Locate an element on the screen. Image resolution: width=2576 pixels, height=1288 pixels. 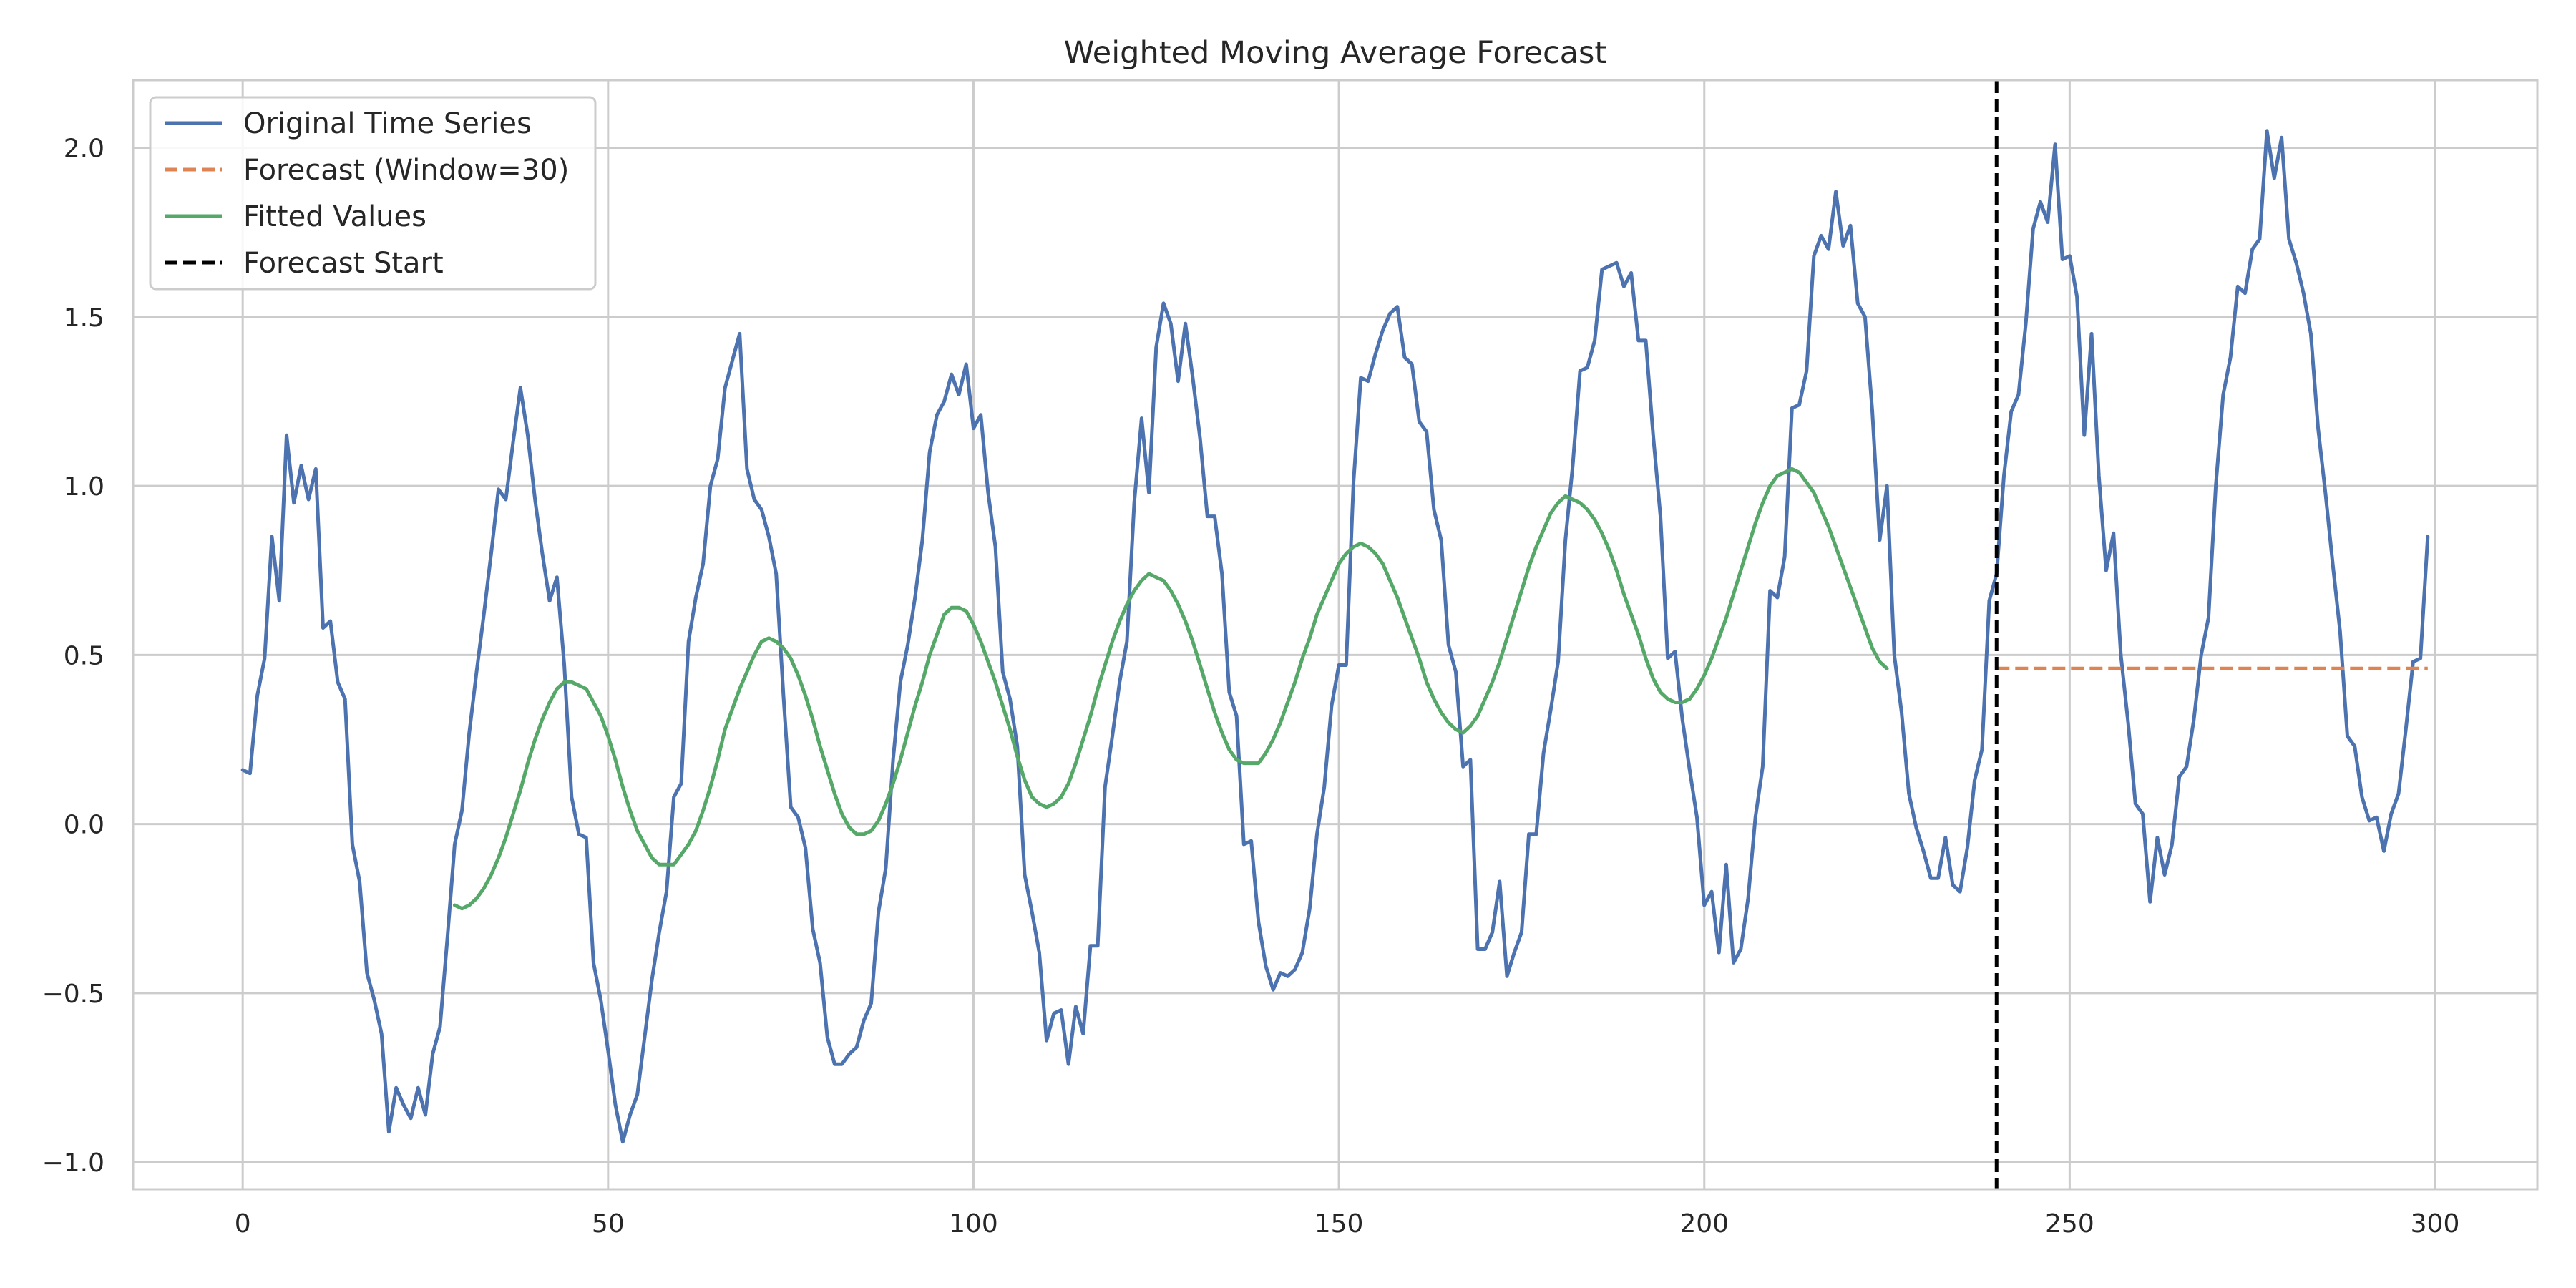
legend-label: Fitted Values is located at coordinates (334, 217).